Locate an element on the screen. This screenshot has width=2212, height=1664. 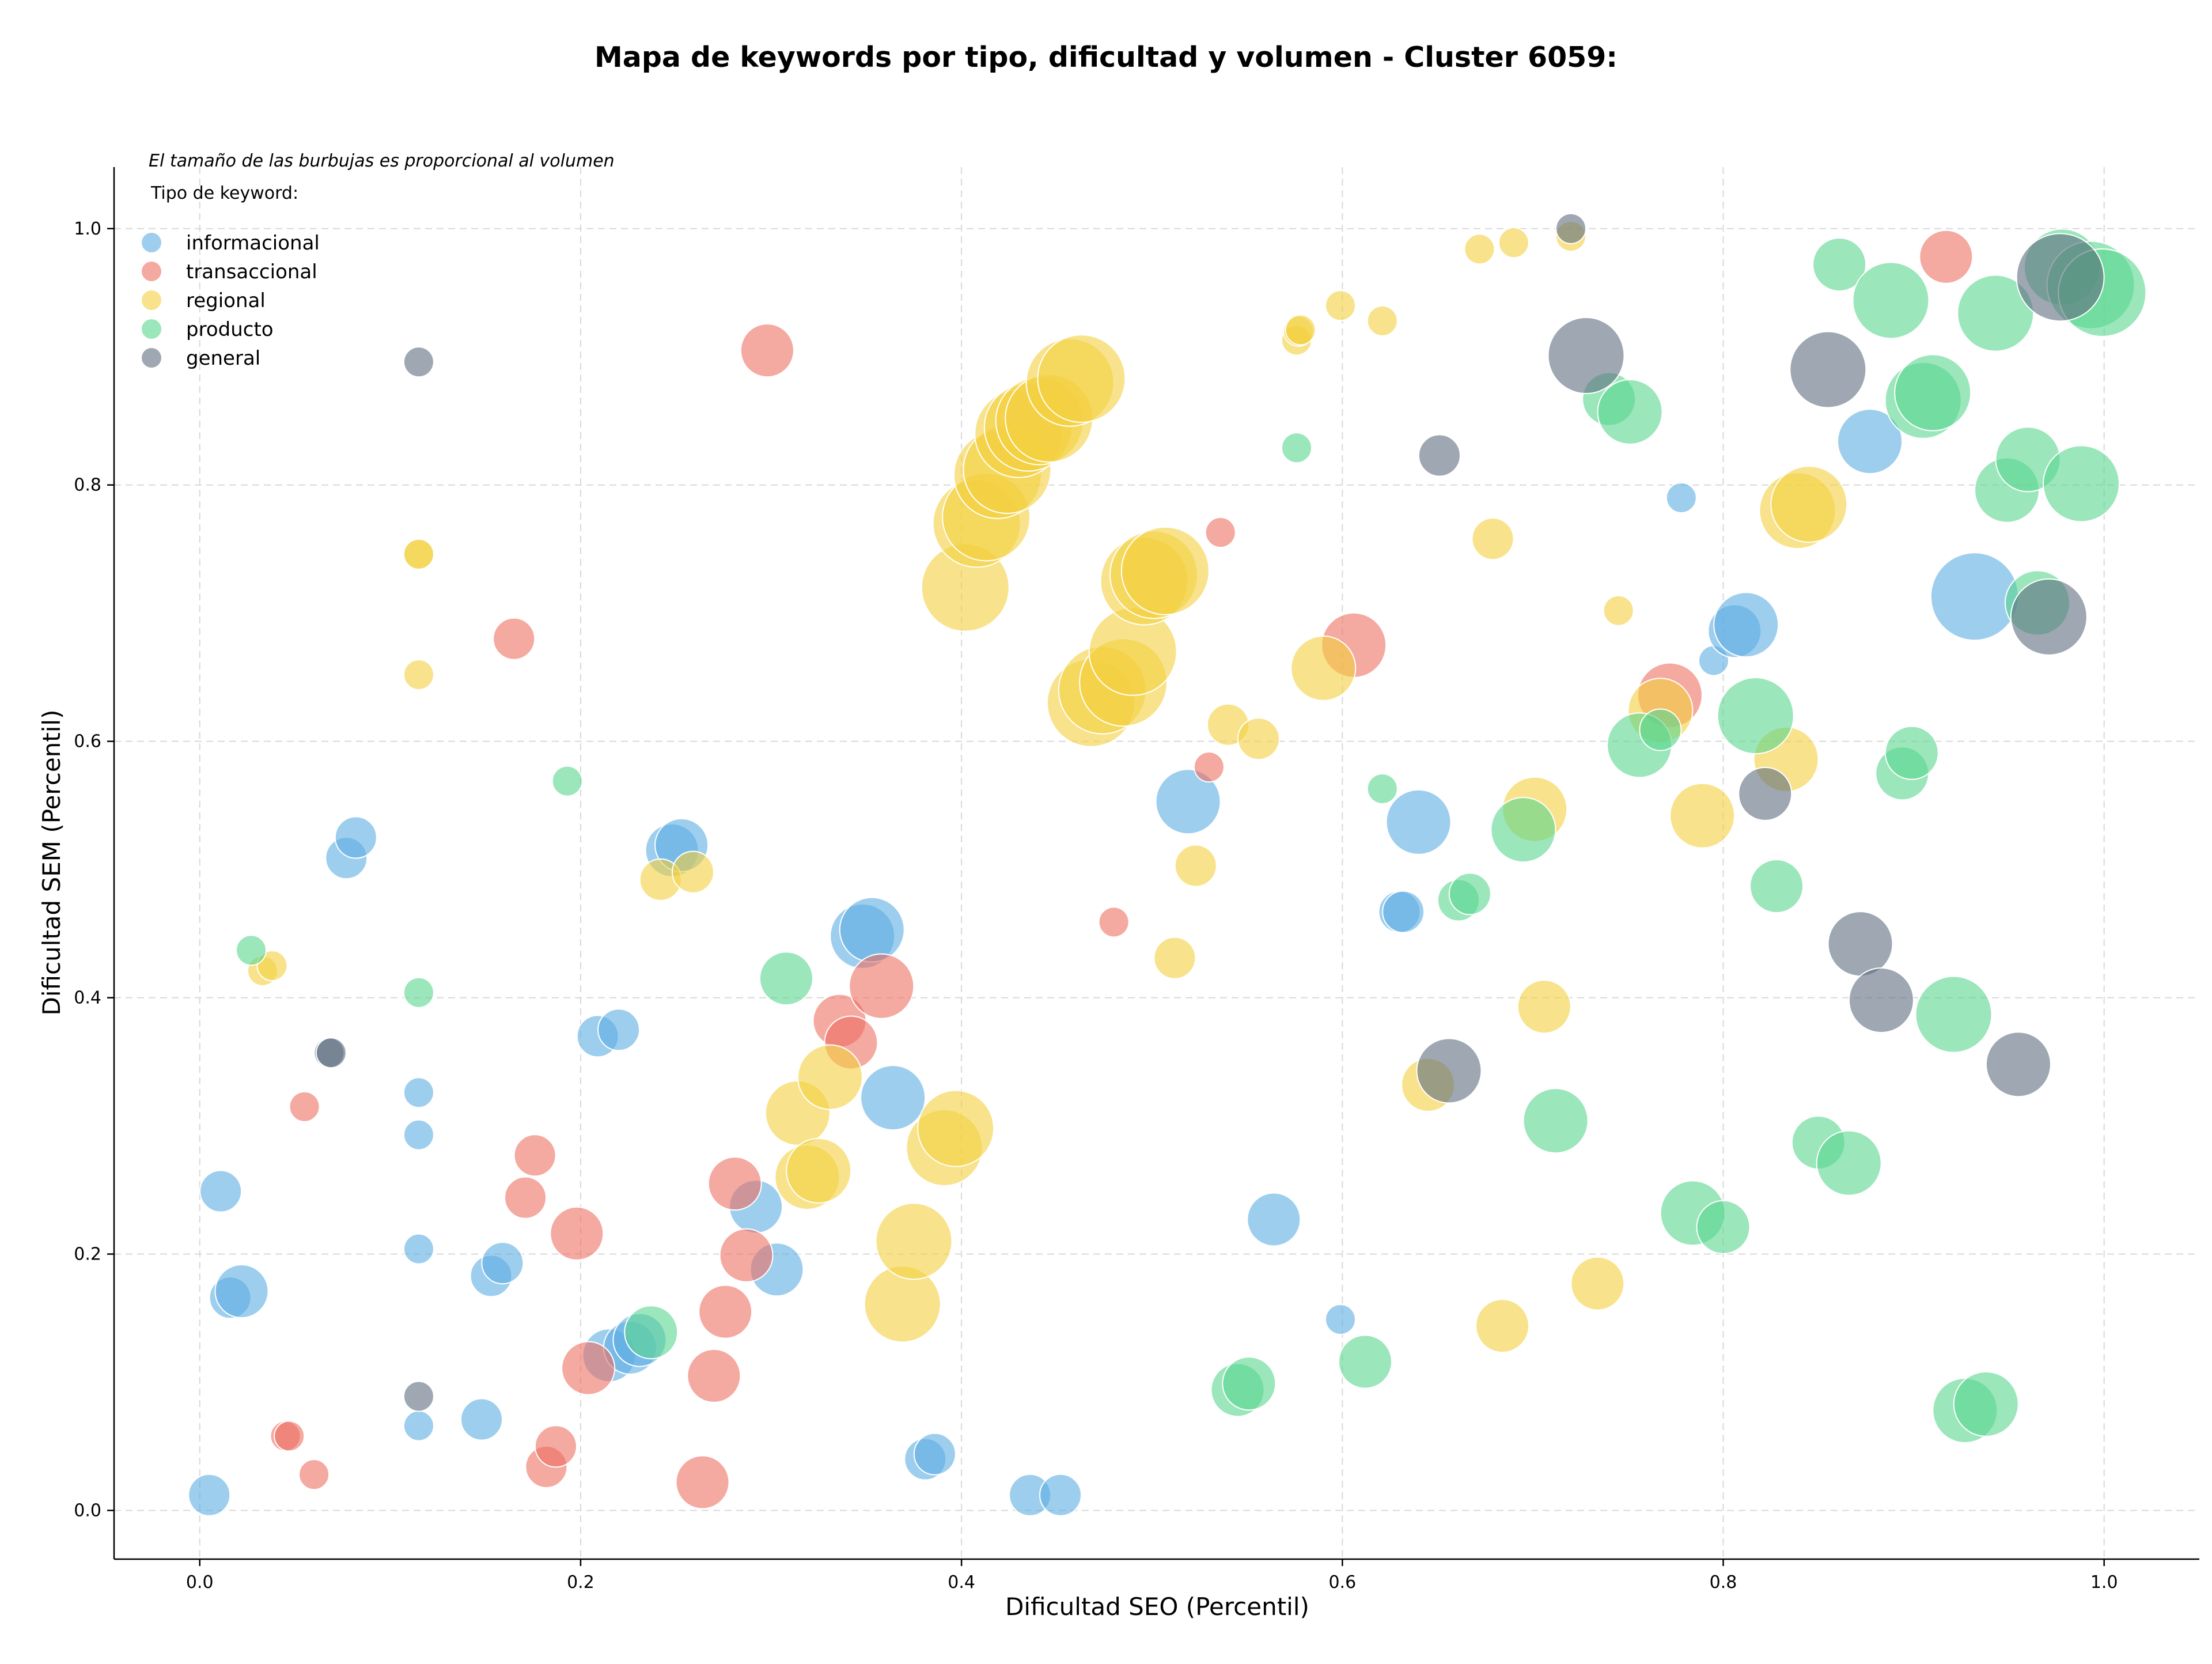
y-tick-label: 0.2 is located at coordinates (87, 1255).